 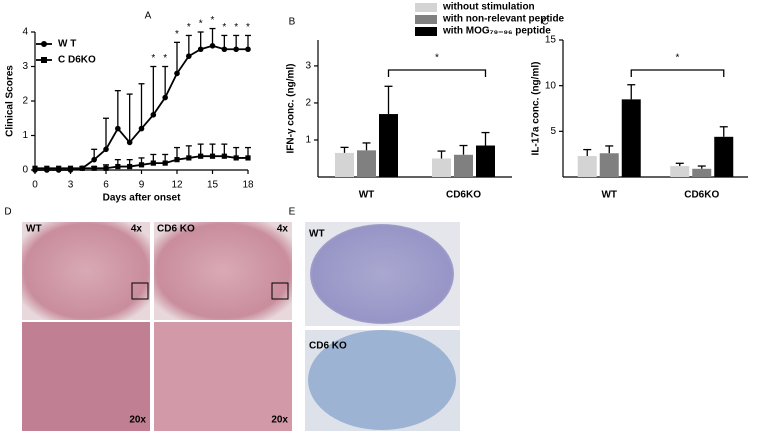 I want to click on x-axis-label: Days after onset, so click(x=142, y=198).